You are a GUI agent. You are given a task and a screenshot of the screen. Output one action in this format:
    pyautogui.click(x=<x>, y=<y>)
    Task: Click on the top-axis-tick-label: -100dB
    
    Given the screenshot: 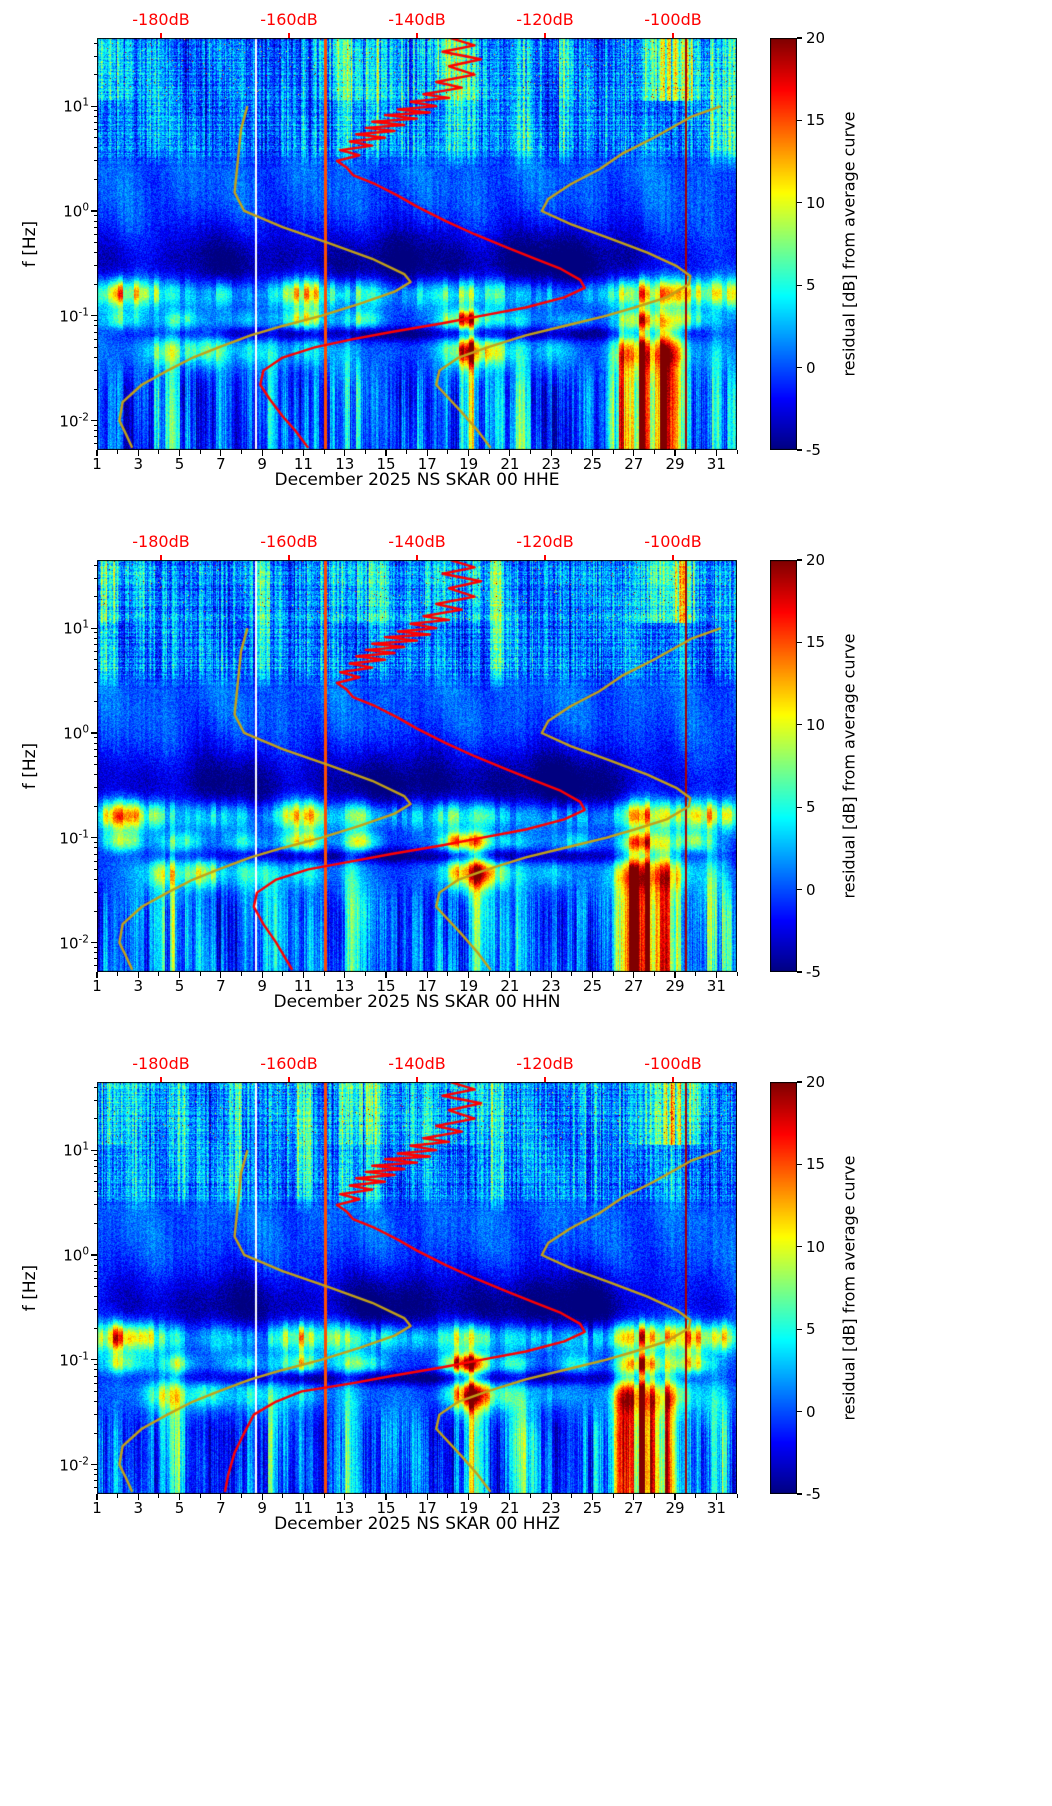 What is the action you would take?
    pyautogui.click(x=673, y=19)
    